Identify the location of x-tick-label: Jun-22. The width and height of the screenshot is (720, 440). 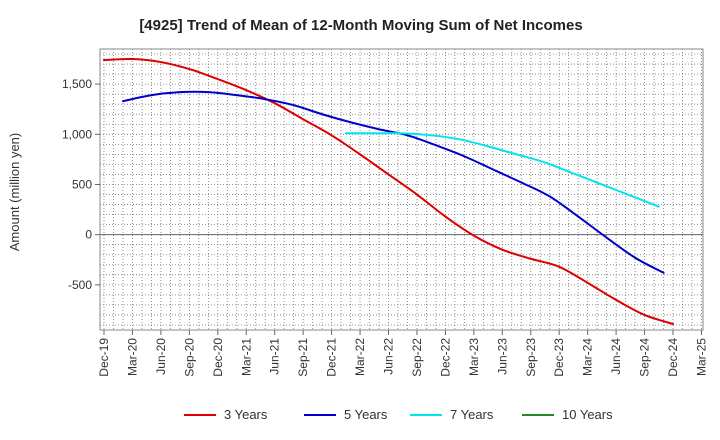
(389, 356).